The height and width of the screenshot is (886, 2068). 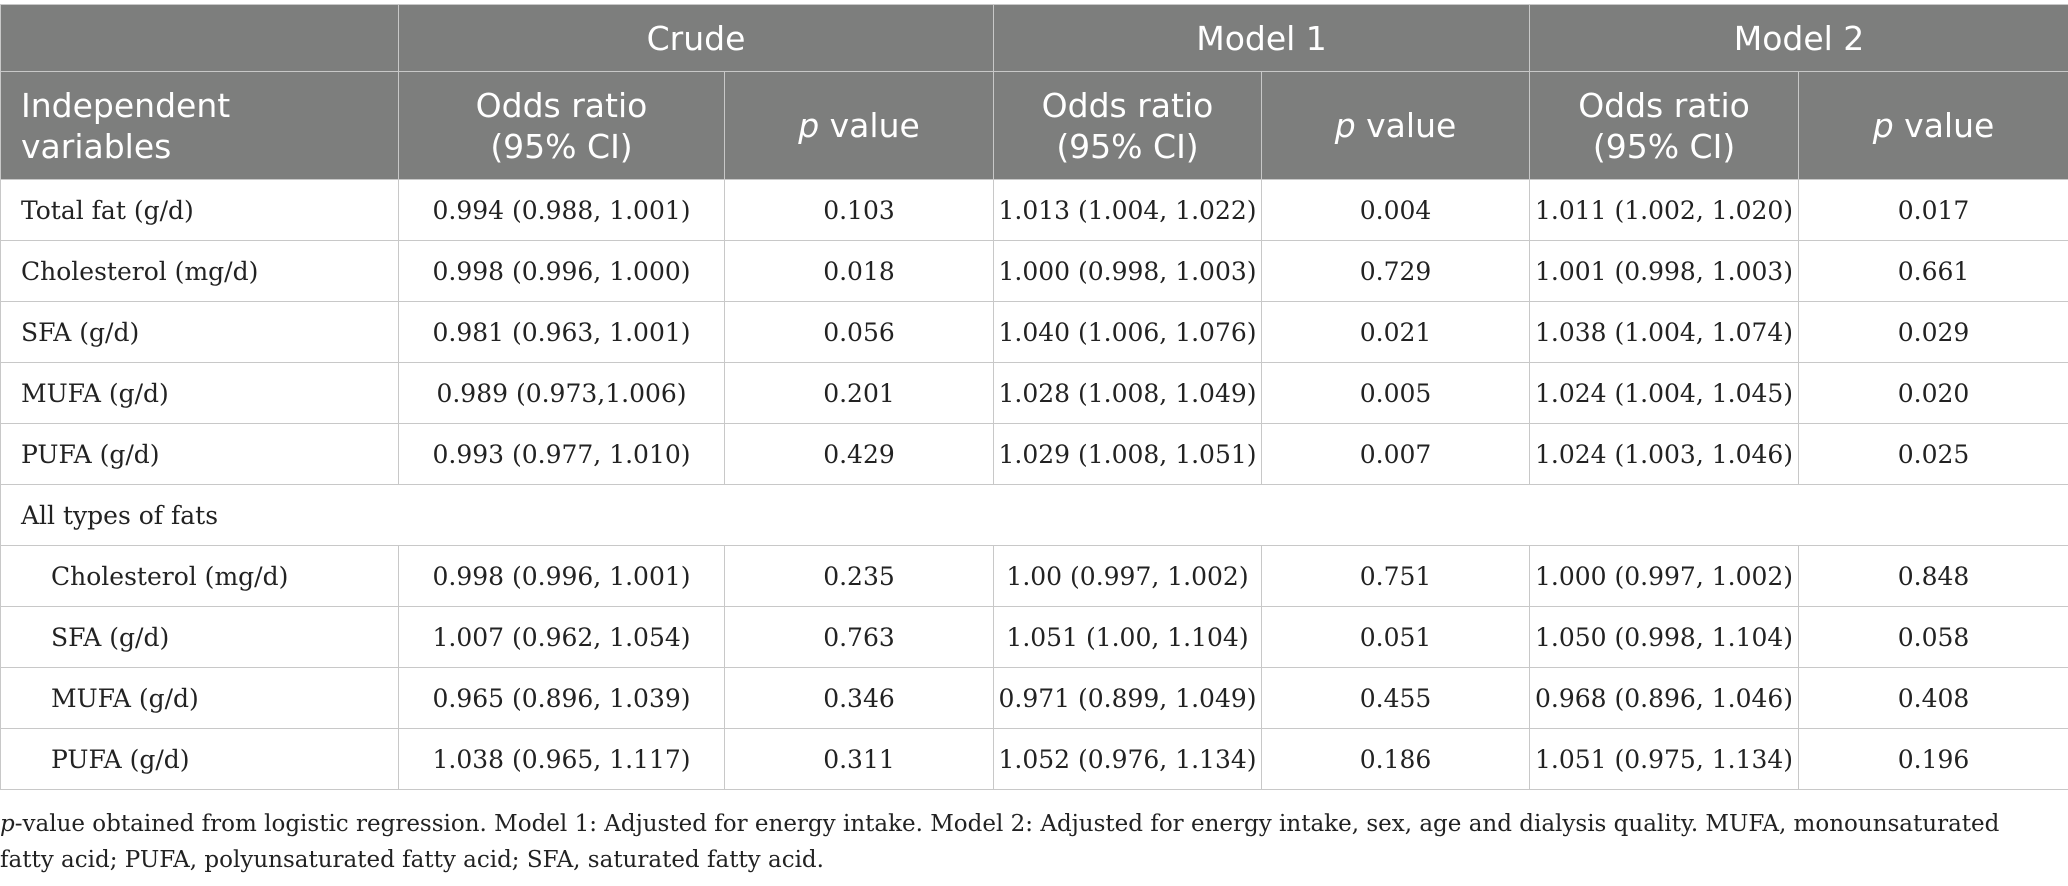 What do you see at coordinates (859, 576) in the screenshot?
I see `crude-p-value-cell: 0.235` at bounding box center [859, 576].